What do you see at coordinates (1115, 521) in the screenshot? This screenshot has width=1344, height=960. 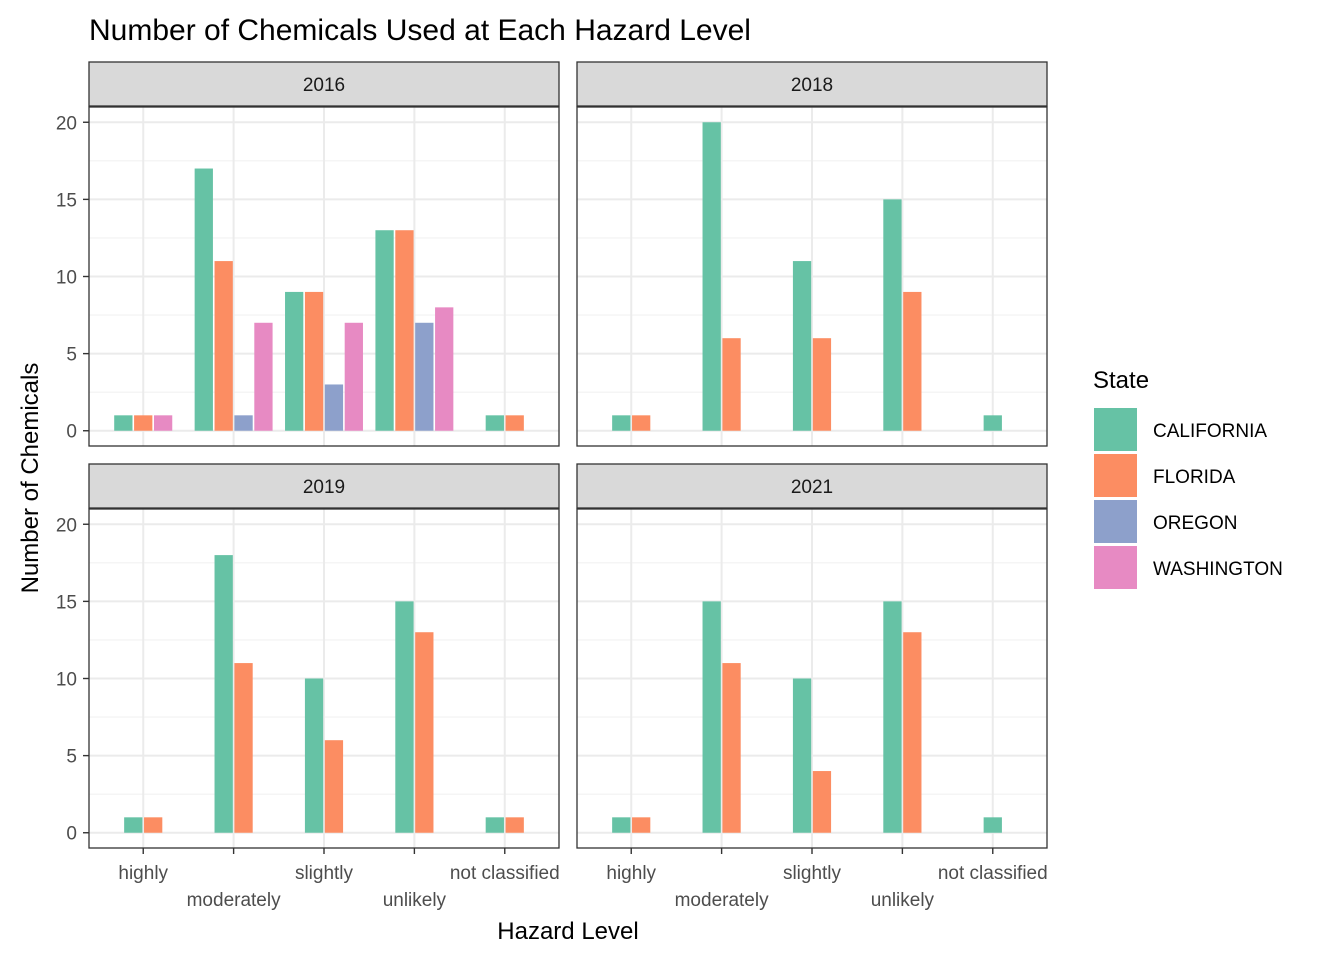 I see `legend-key-oregon` at bounding box center [1115, 521].